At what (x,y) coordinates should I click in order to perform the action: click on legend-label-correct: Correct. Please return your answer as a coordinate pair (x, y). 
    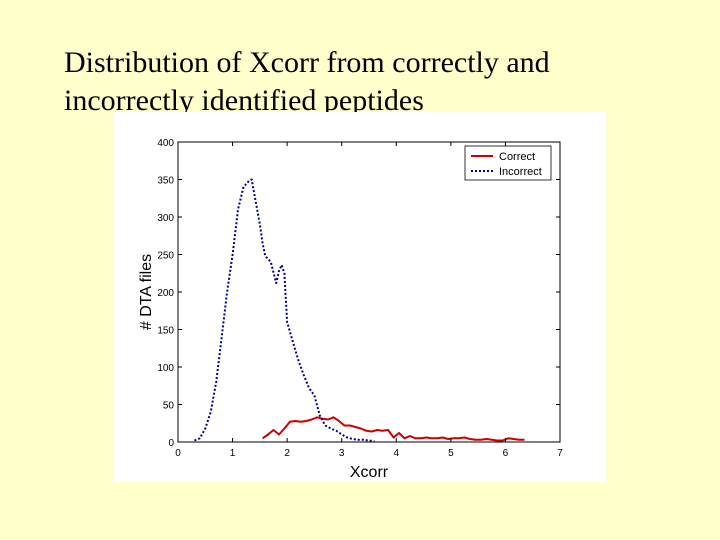
    Looking at the image, I should click on (517, 157).